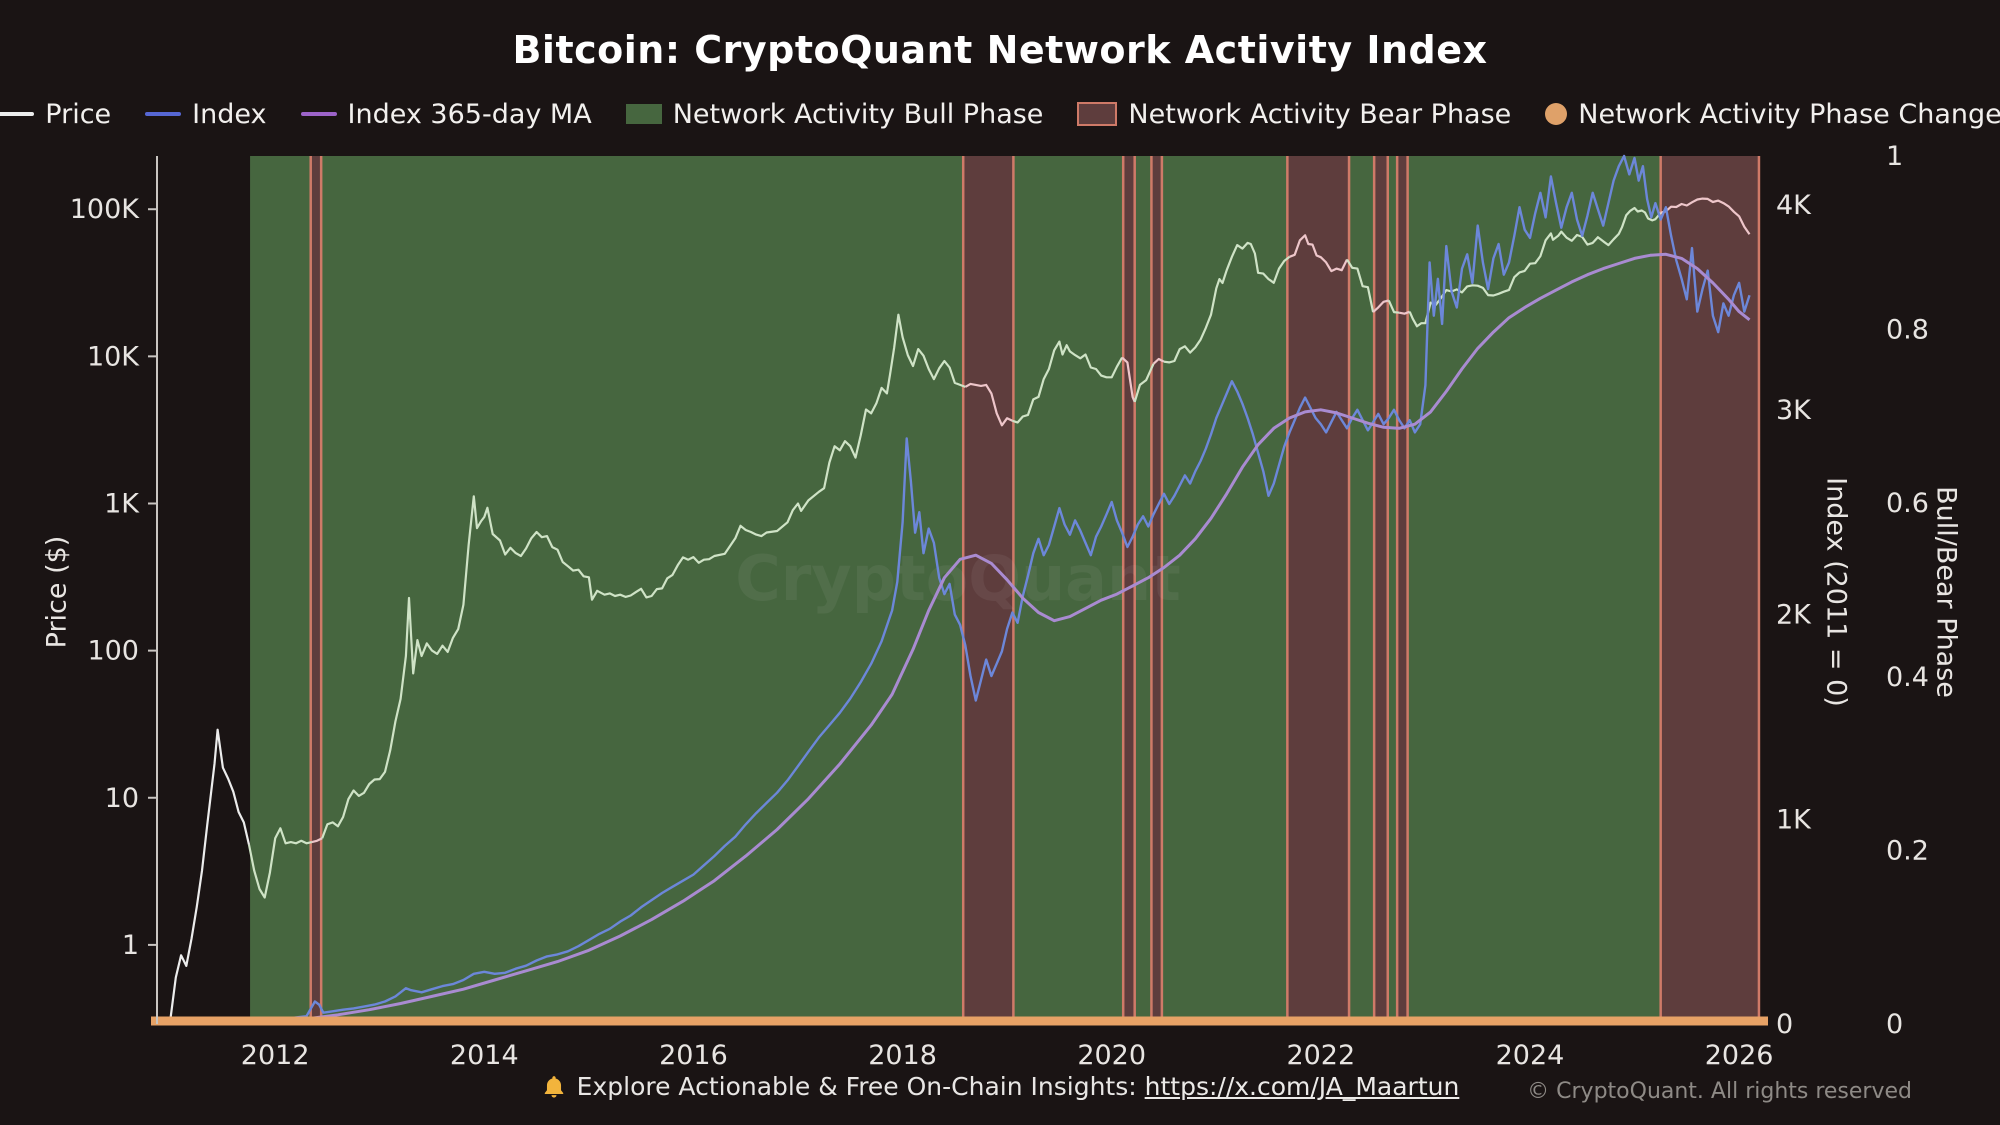 This screenshot has width=2000, height=1125. Describe the element at coordinates (858, 114) in the screenshot. I see `legend-label: Network Activity Bull Phase` at that location.